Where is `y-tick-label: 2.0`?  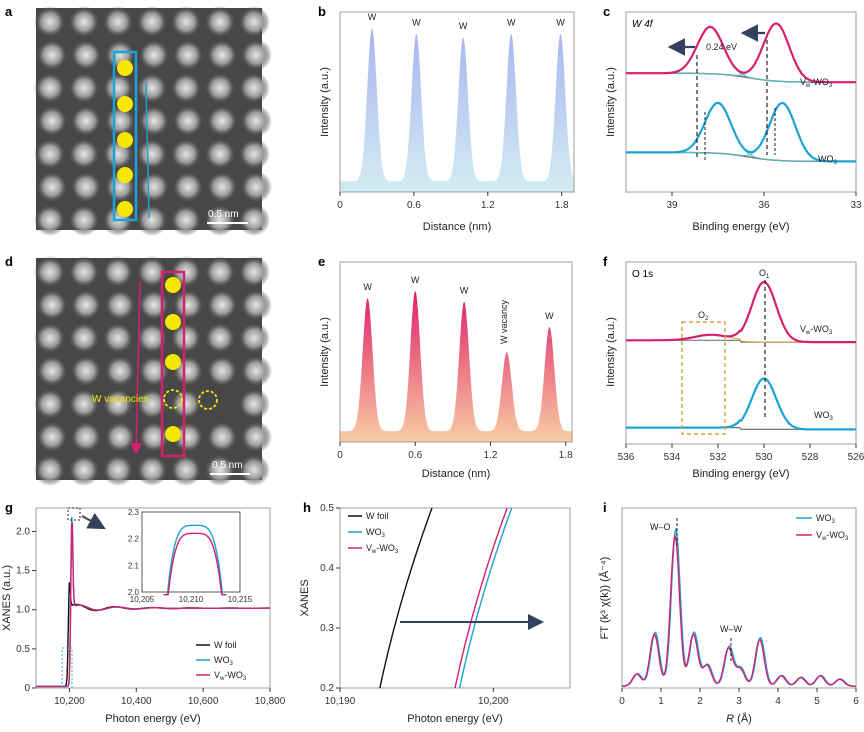
y-tick-label: 2.0 is located at coordinates (23, 531).